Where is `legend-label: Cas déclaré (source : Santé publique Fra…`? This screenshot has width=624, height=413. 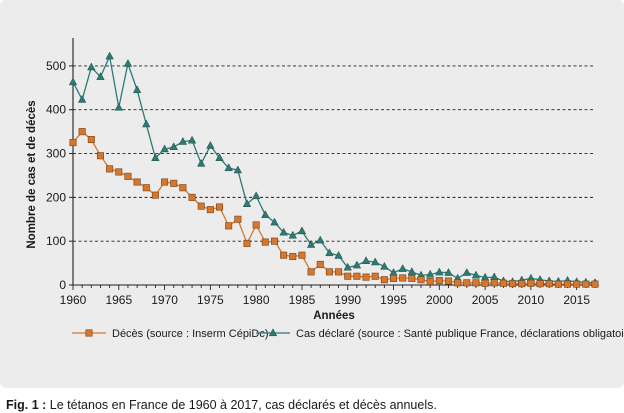 legend-label: Cas déclaré (source : Santé publique Fra… is located at coordinates (460, 334).